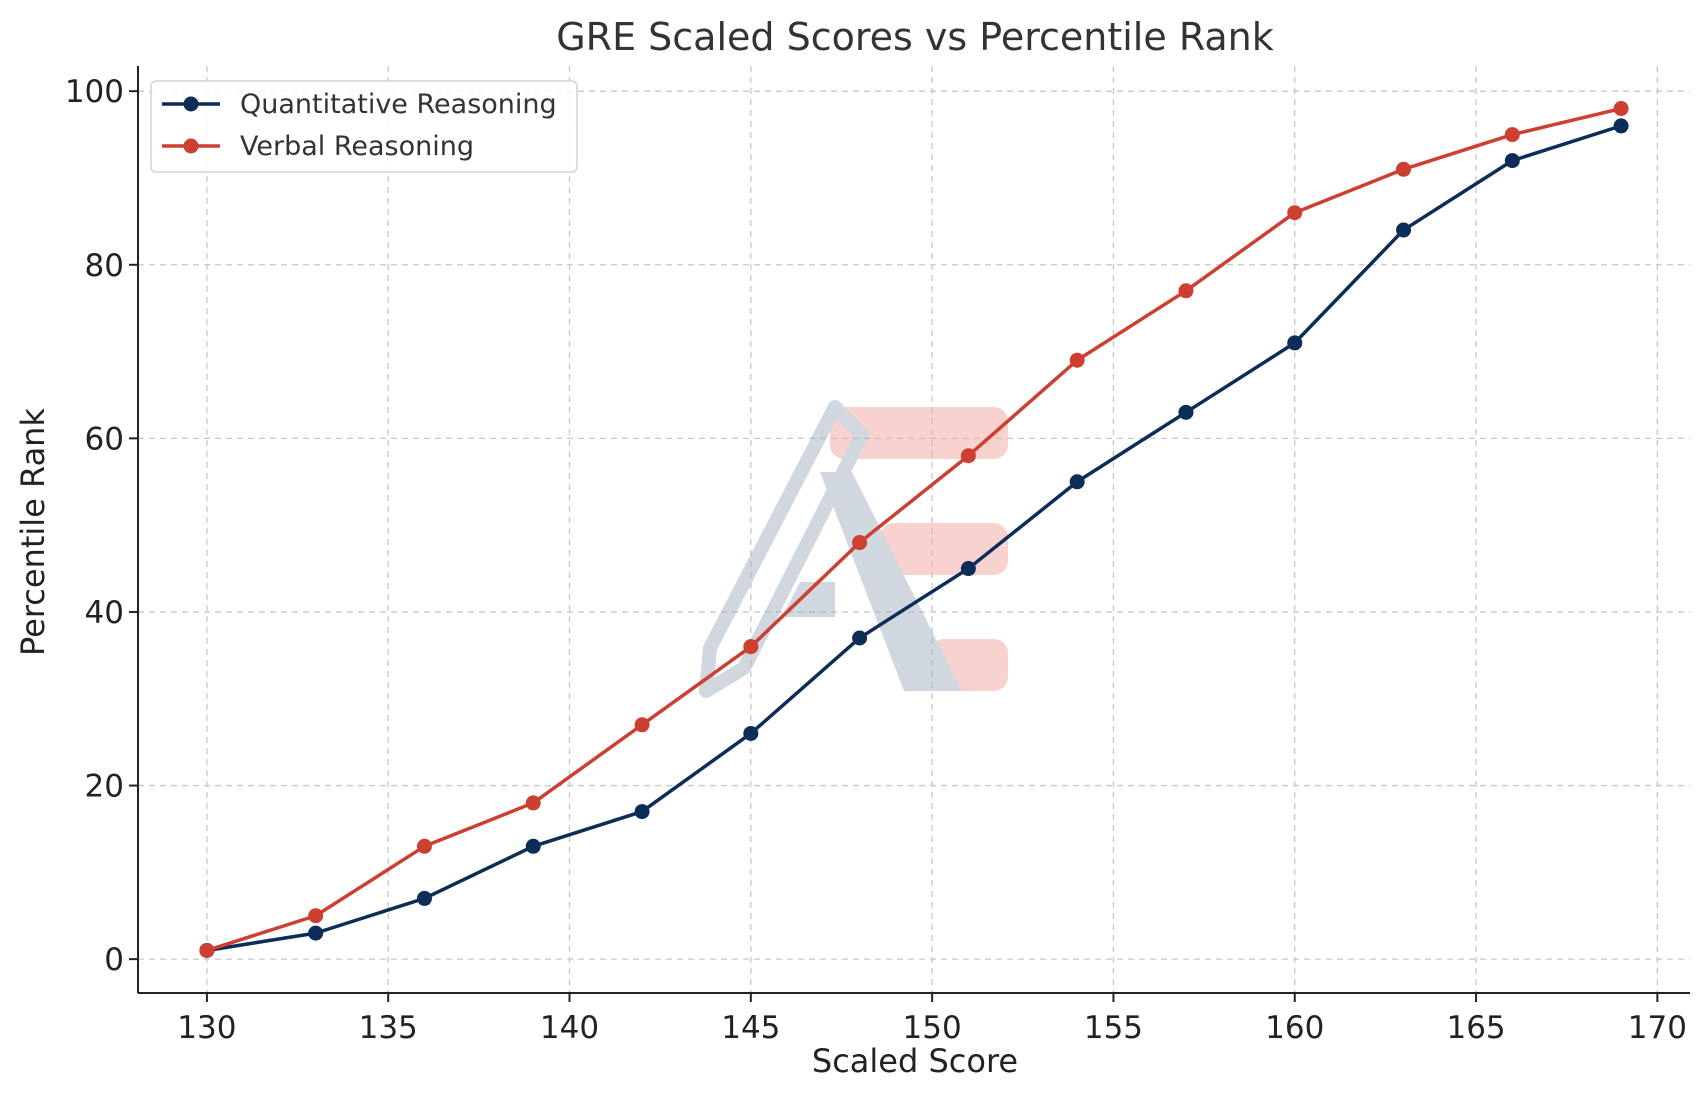 This screenshot has width=1707, height=1097. Describe the element at coordinates (114, 960) in the screenshot. I see `y-tick-label-0: 0` at that location.